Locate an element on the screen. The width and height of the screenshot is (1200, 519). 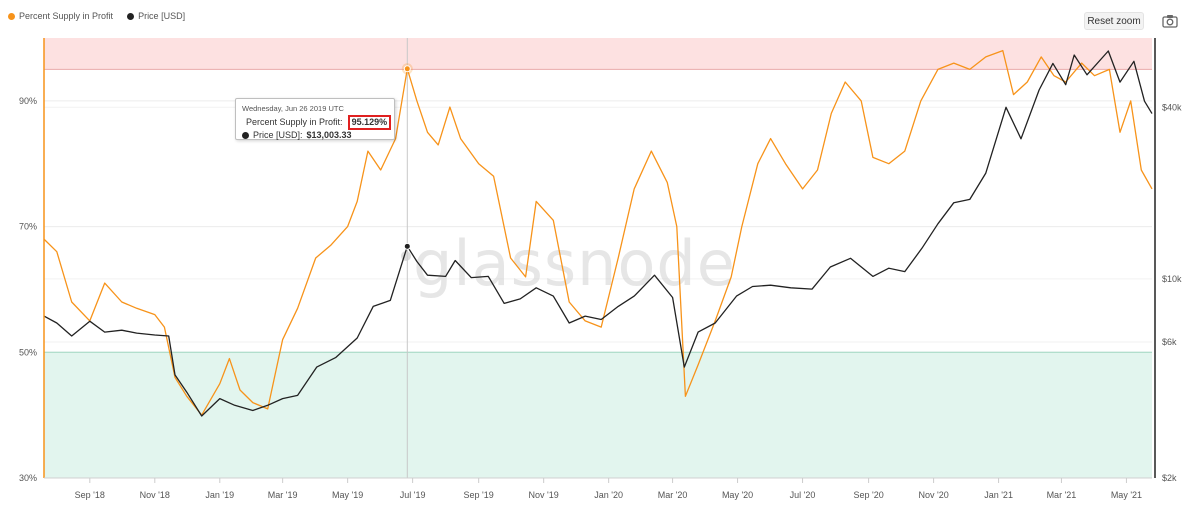
x-tick-label-9: Mar '20 is located at coordinates (673, 495).